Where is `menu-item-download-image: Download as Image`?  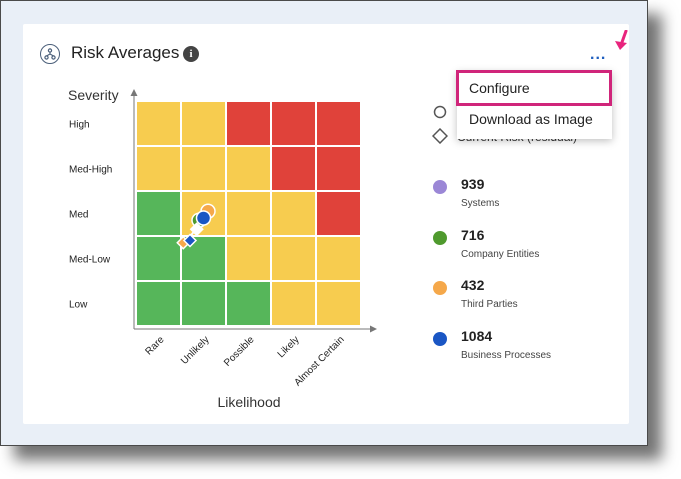 menu-item-download-image: Download as Image is located at coordinates (531, 119).